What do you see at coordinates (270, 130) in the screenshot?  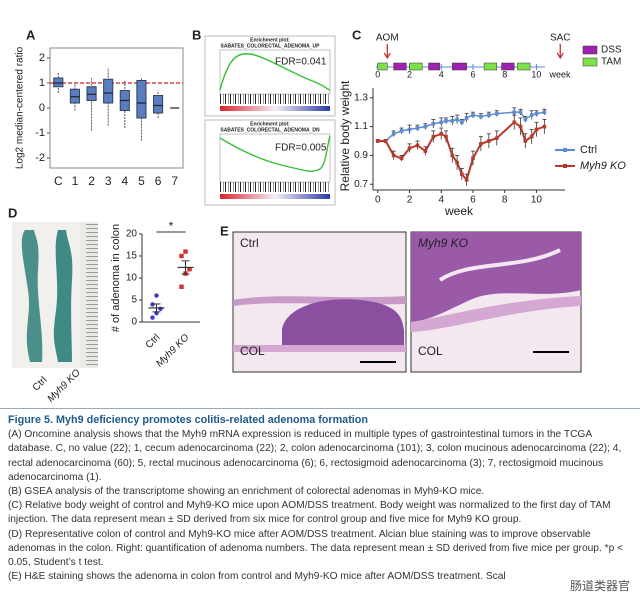 I see `gsea-title: SABATES_COLORECTAL_ADENOMA_DN` at bounding box center [270, 130].